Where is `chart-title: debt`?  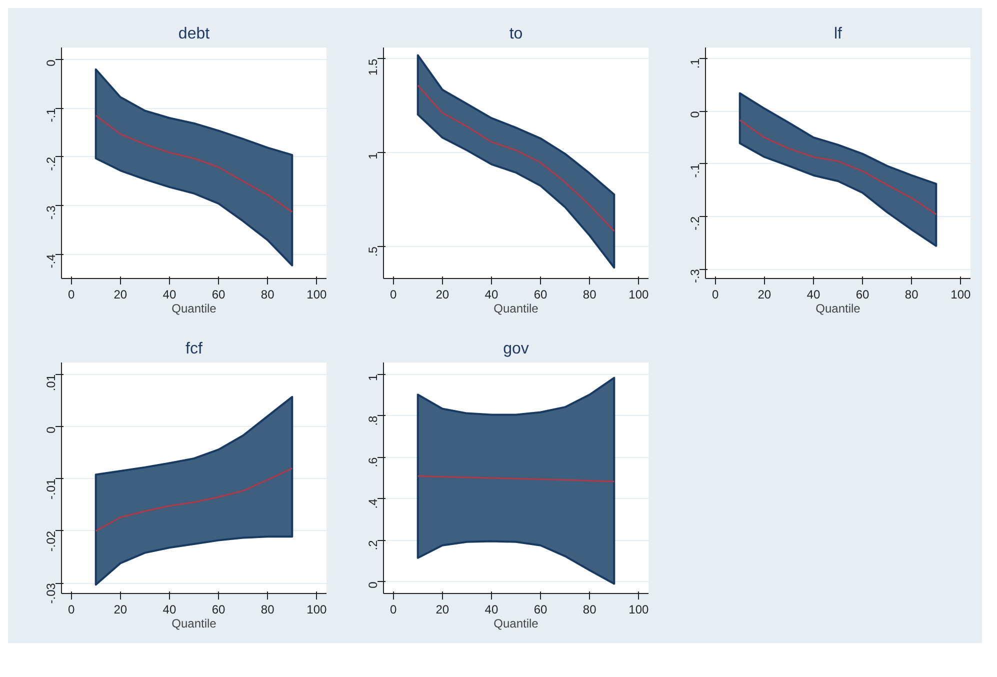 chart-title: debt is located at coordinates (194, 34).